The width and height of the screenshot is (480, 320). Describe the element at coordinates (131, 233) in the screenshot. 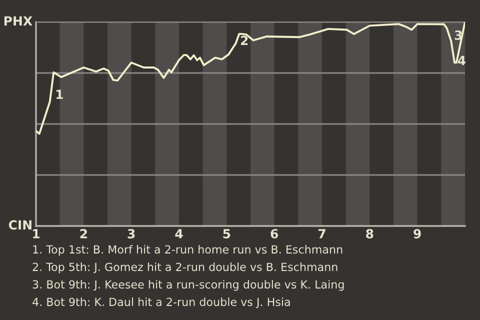

I see `x-tick-label: 3` at that location.